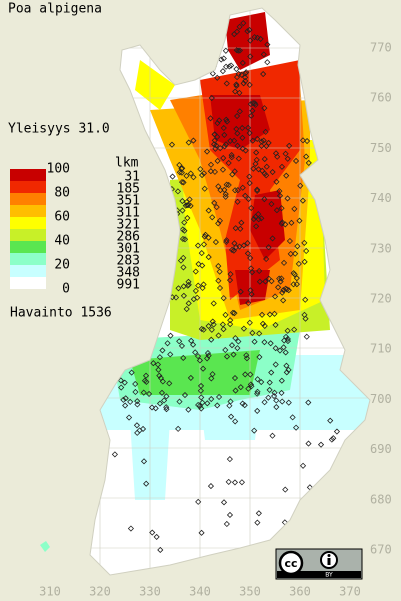 Image resolution: width=401 pixels, height=601 pixels. What do you see at coordinates (61, 313) in the screenshot?
I see `observations: Havainto 1536` at bounding box center [61, 313].